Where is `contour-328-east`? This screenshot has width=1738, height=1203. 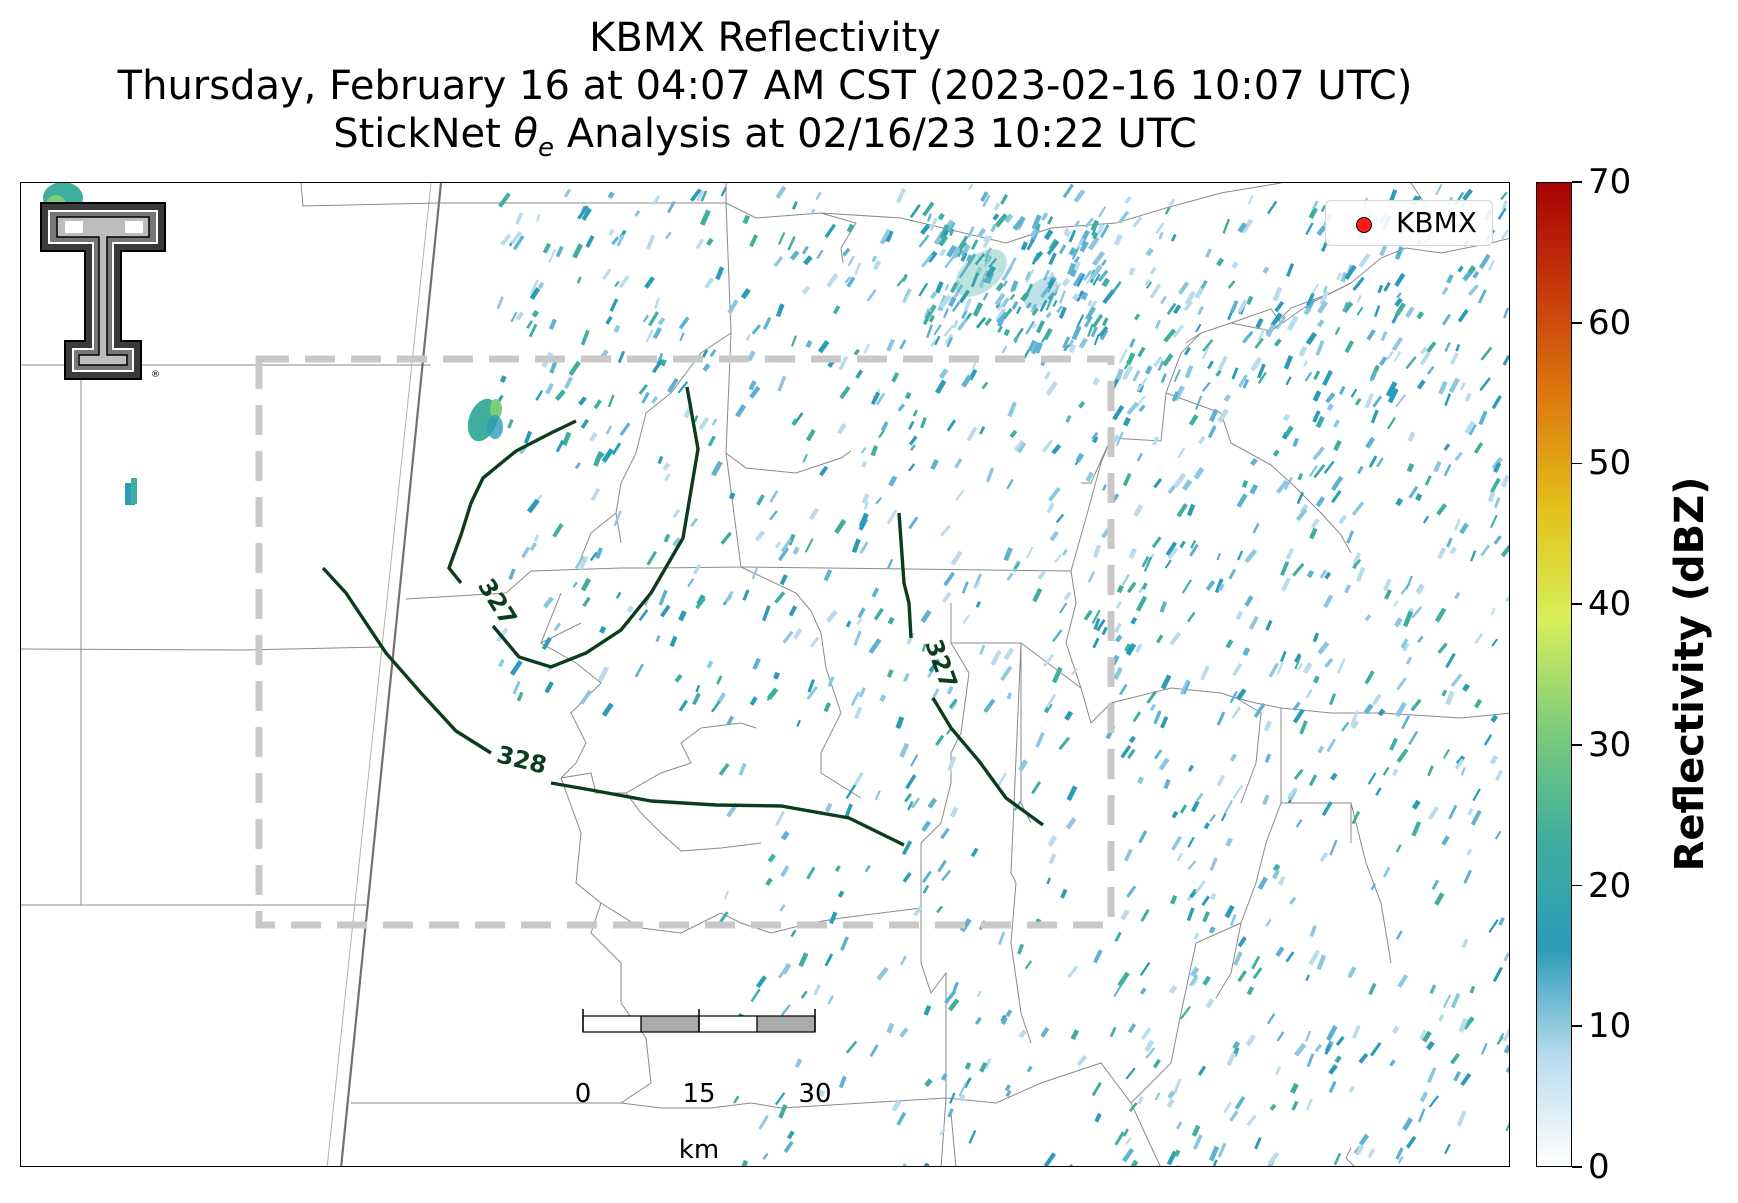
contour-328-east is located at coordinates (727, 814).